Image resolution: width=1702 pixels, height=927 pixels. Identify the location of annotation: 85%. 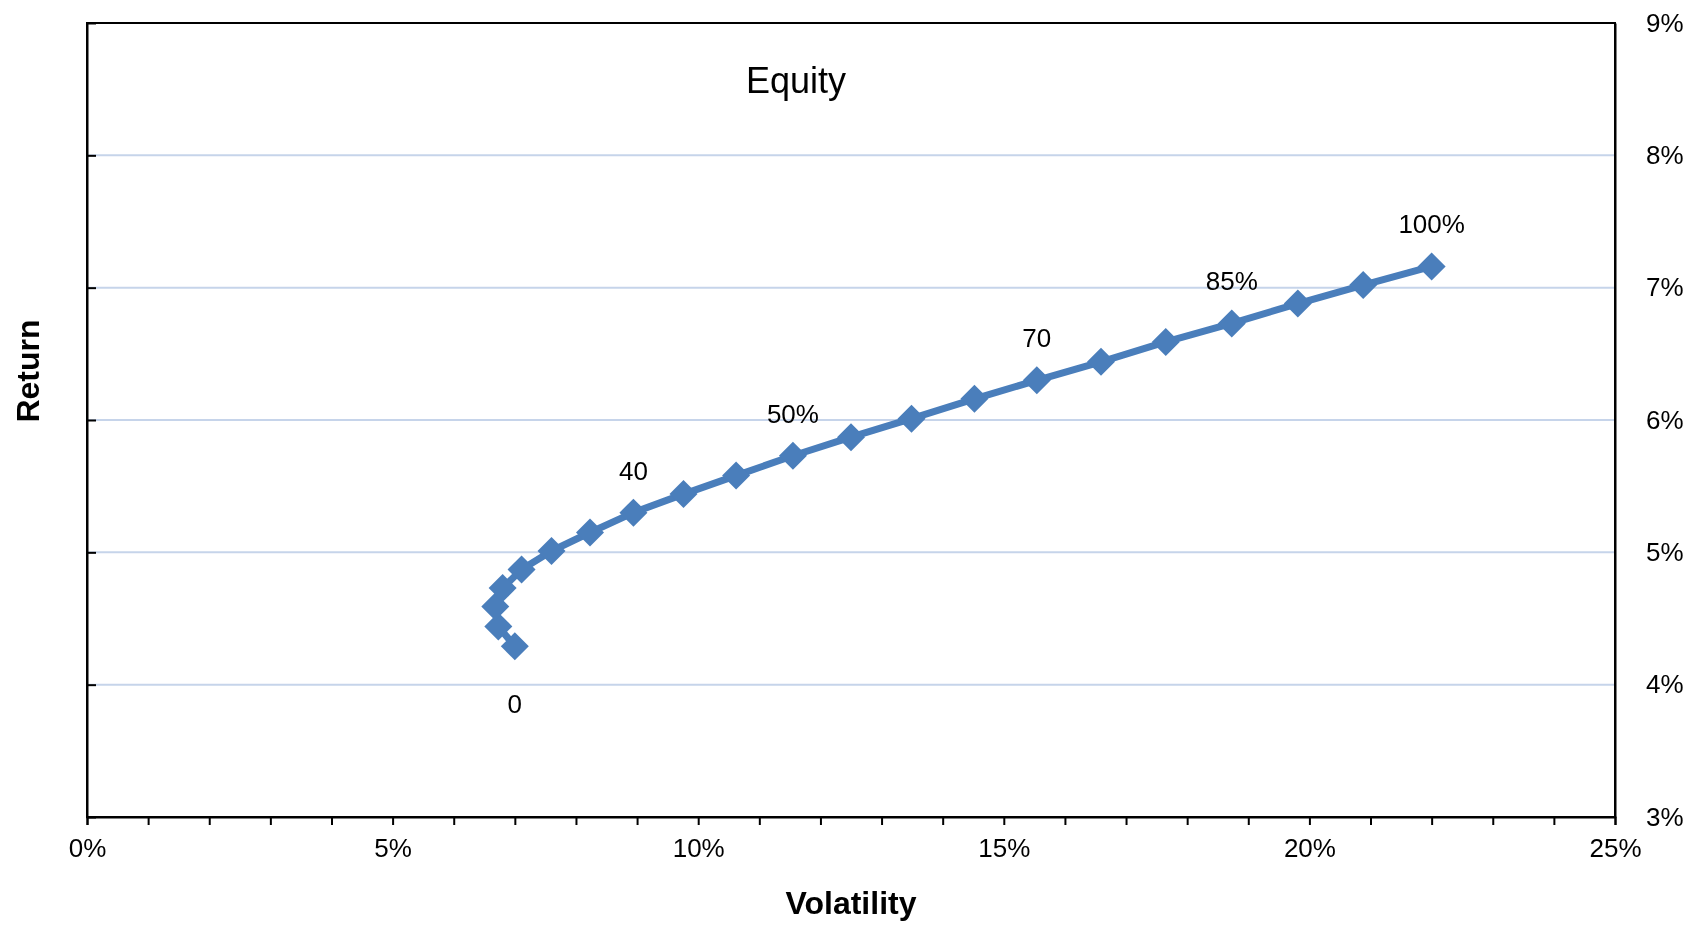
(1231, 281).